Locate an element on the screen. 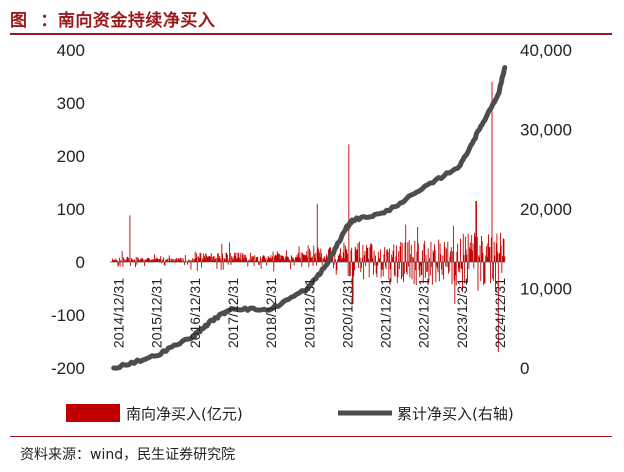 This screenshot has width=624, height=472. x-tick-label: 2021/12/31 is located at coordinates (386, 313).